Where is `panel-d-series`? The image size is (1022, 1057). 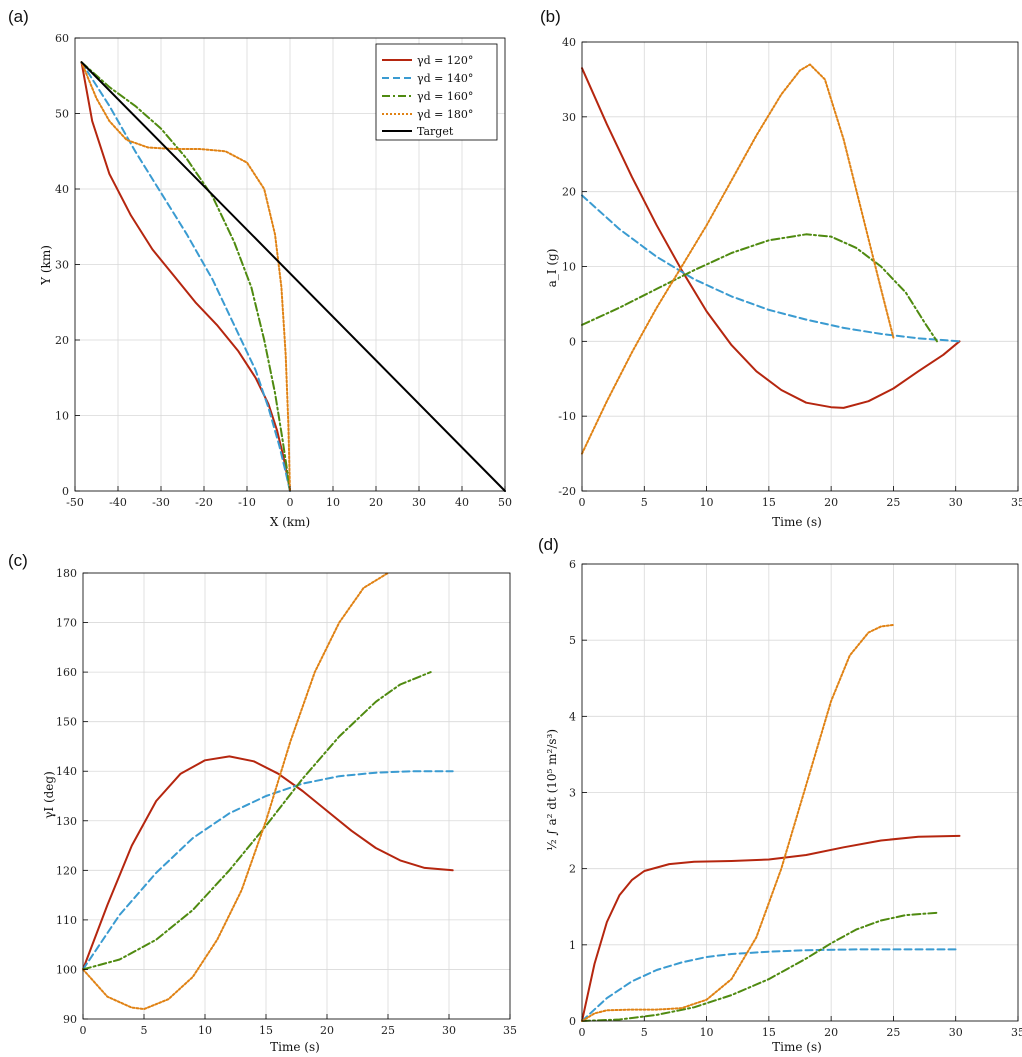
panel-d-series is located at coordinates (771, 822).